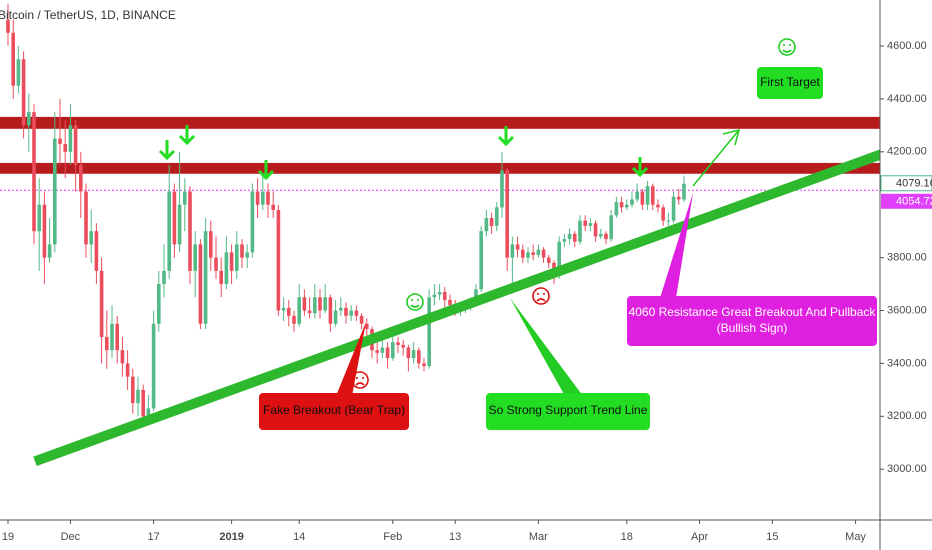 Image resolution: width=932 pixels, height=550 pixels. I want to click on annotation-box, so click(568, 411).